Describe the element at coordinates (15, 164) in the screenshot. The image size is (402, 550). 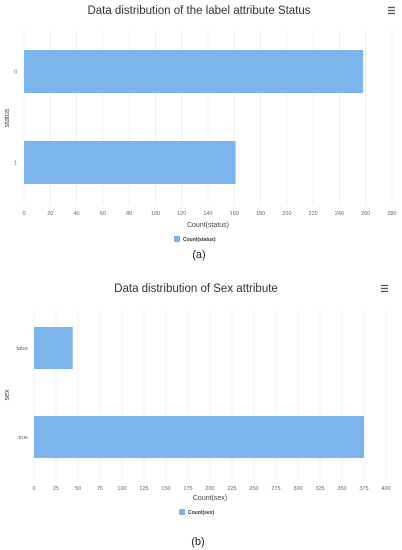
I see `y-tick-label-1: 1` at that location.